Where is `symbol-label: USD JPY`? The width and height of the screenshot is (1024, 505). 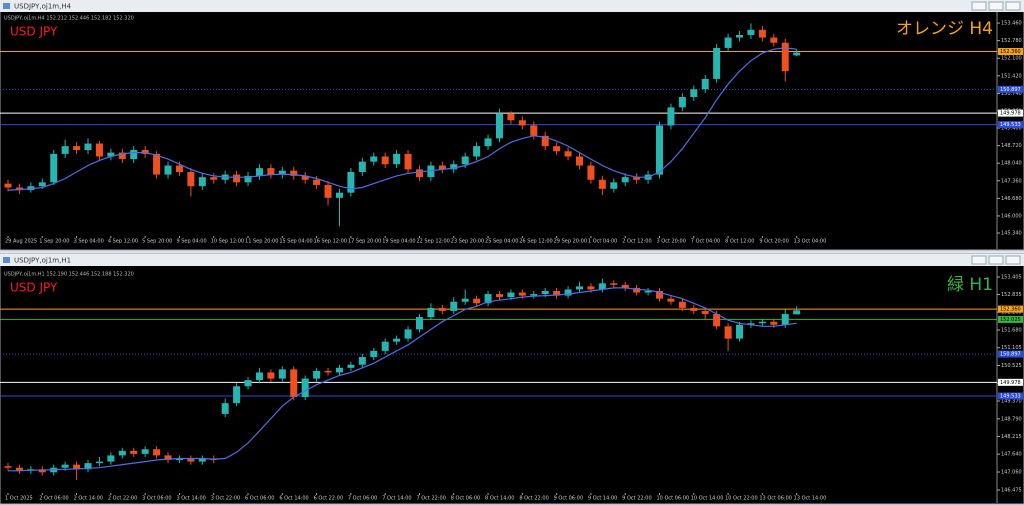 symbol-label: USD JPY is located at coordinates (34, 32).